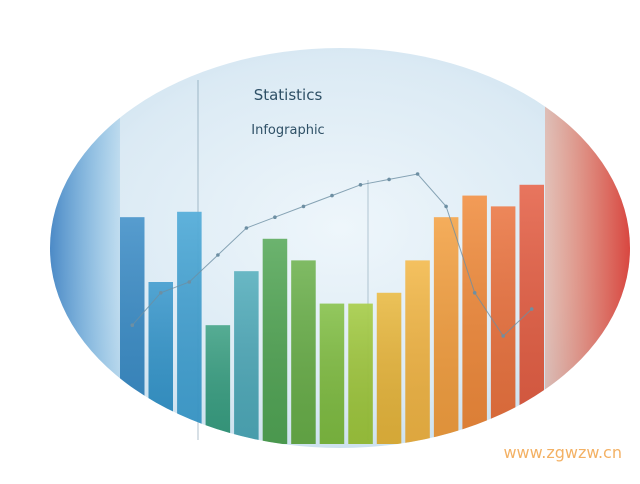 The height and width of the screenshot is (484, 640). I want to click on chart-subtitle: Infographic, so click(287, 130).